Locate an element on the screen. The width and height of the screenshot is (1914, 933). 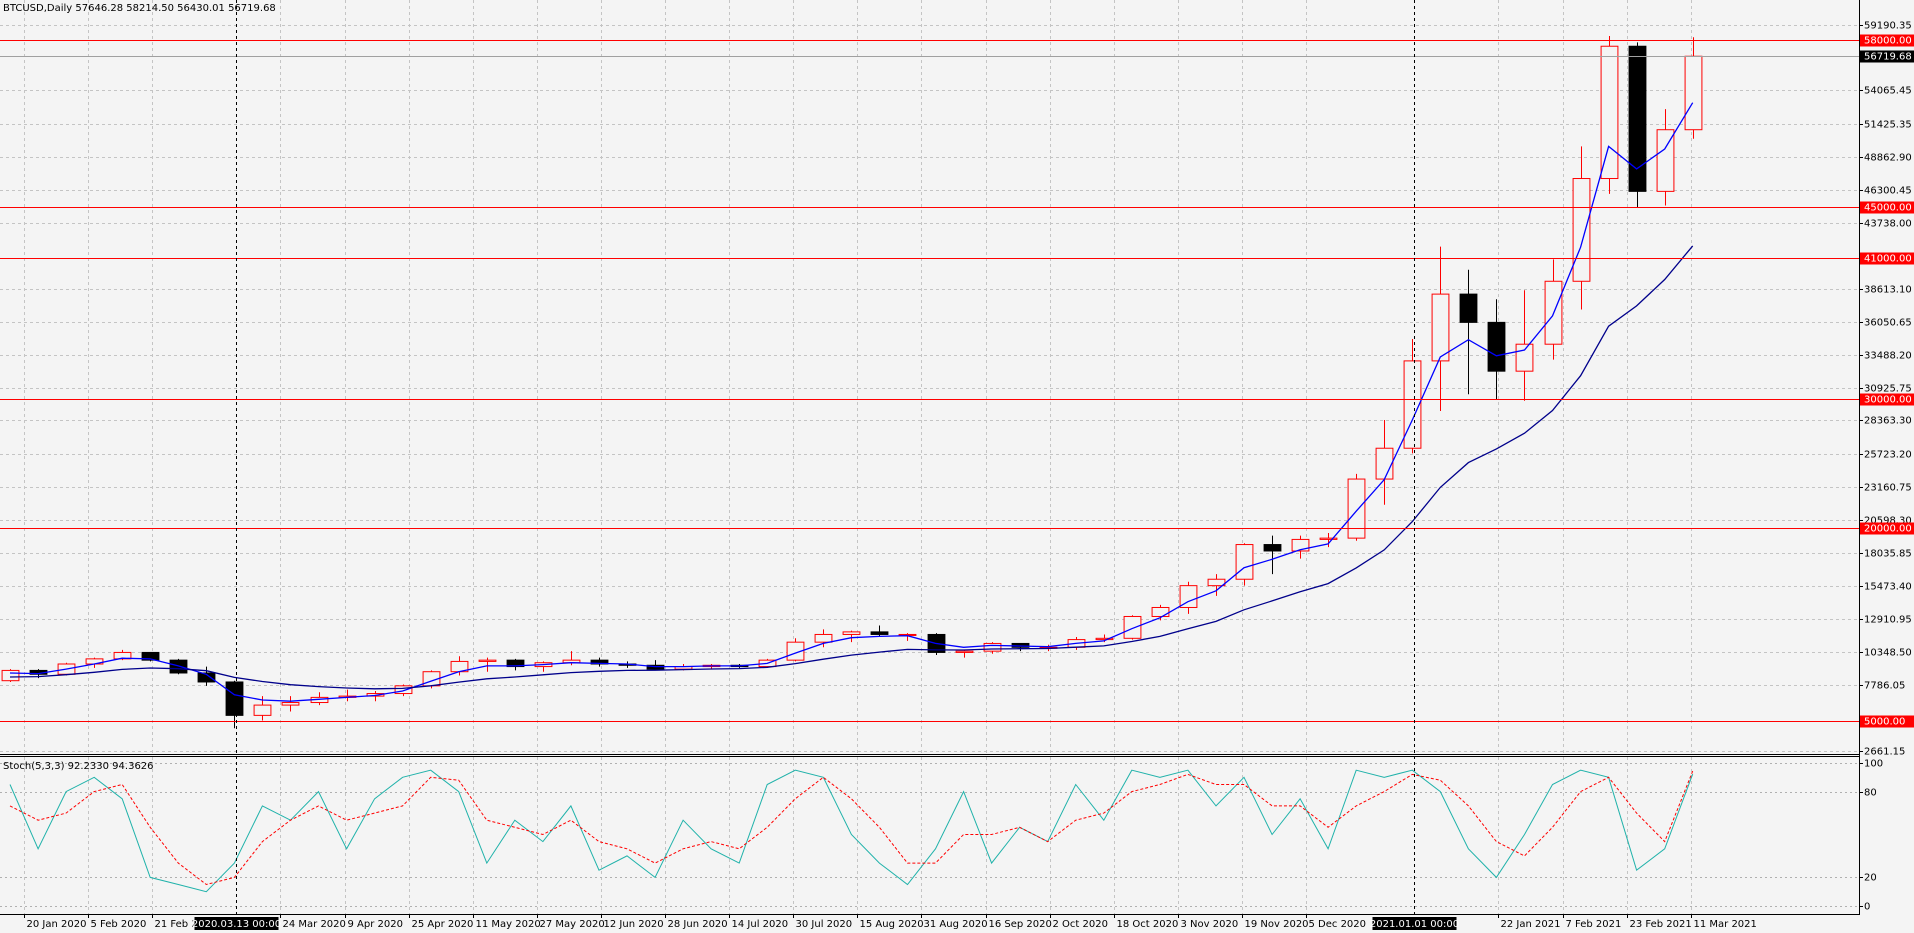
y-tick-label: 23160.75 is located at coordinates (1888, 488).